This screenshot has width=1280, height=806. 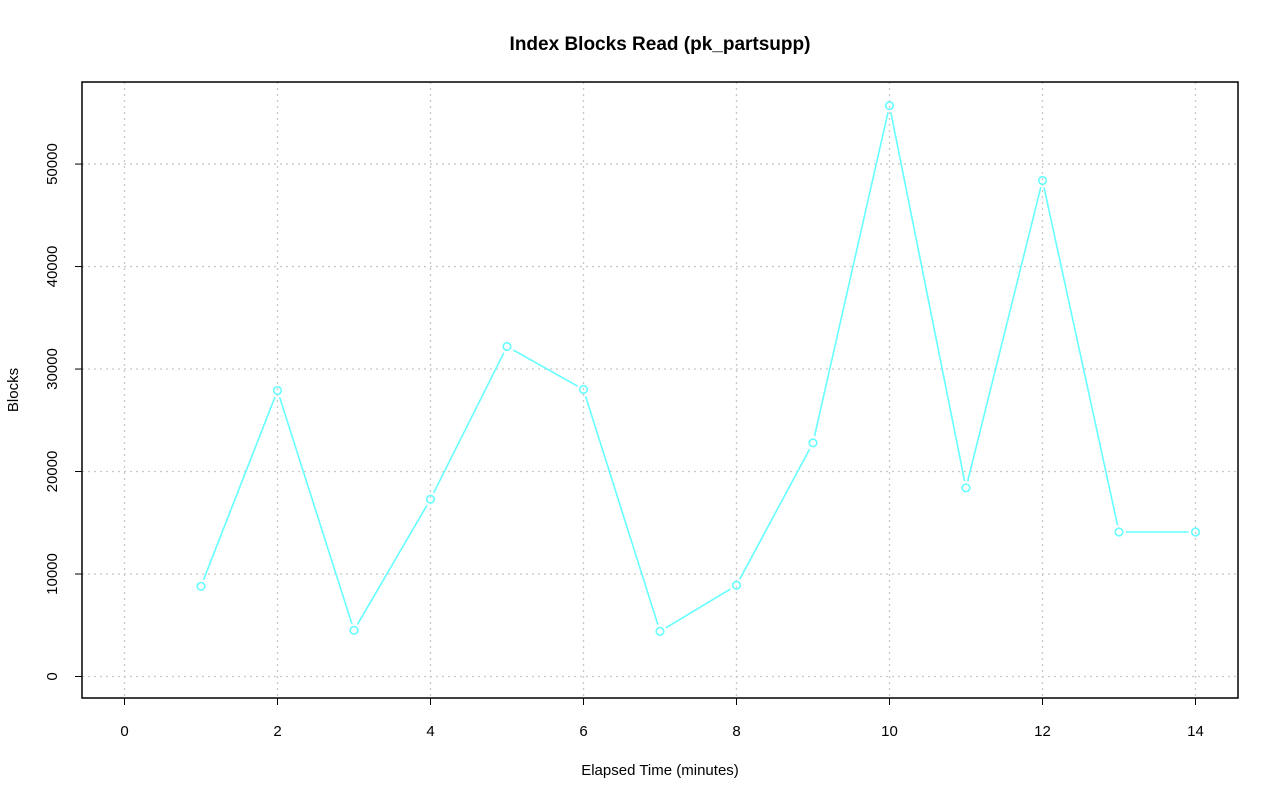 I want to click on y-tick-label: 30000, so click(x=52, y=369).